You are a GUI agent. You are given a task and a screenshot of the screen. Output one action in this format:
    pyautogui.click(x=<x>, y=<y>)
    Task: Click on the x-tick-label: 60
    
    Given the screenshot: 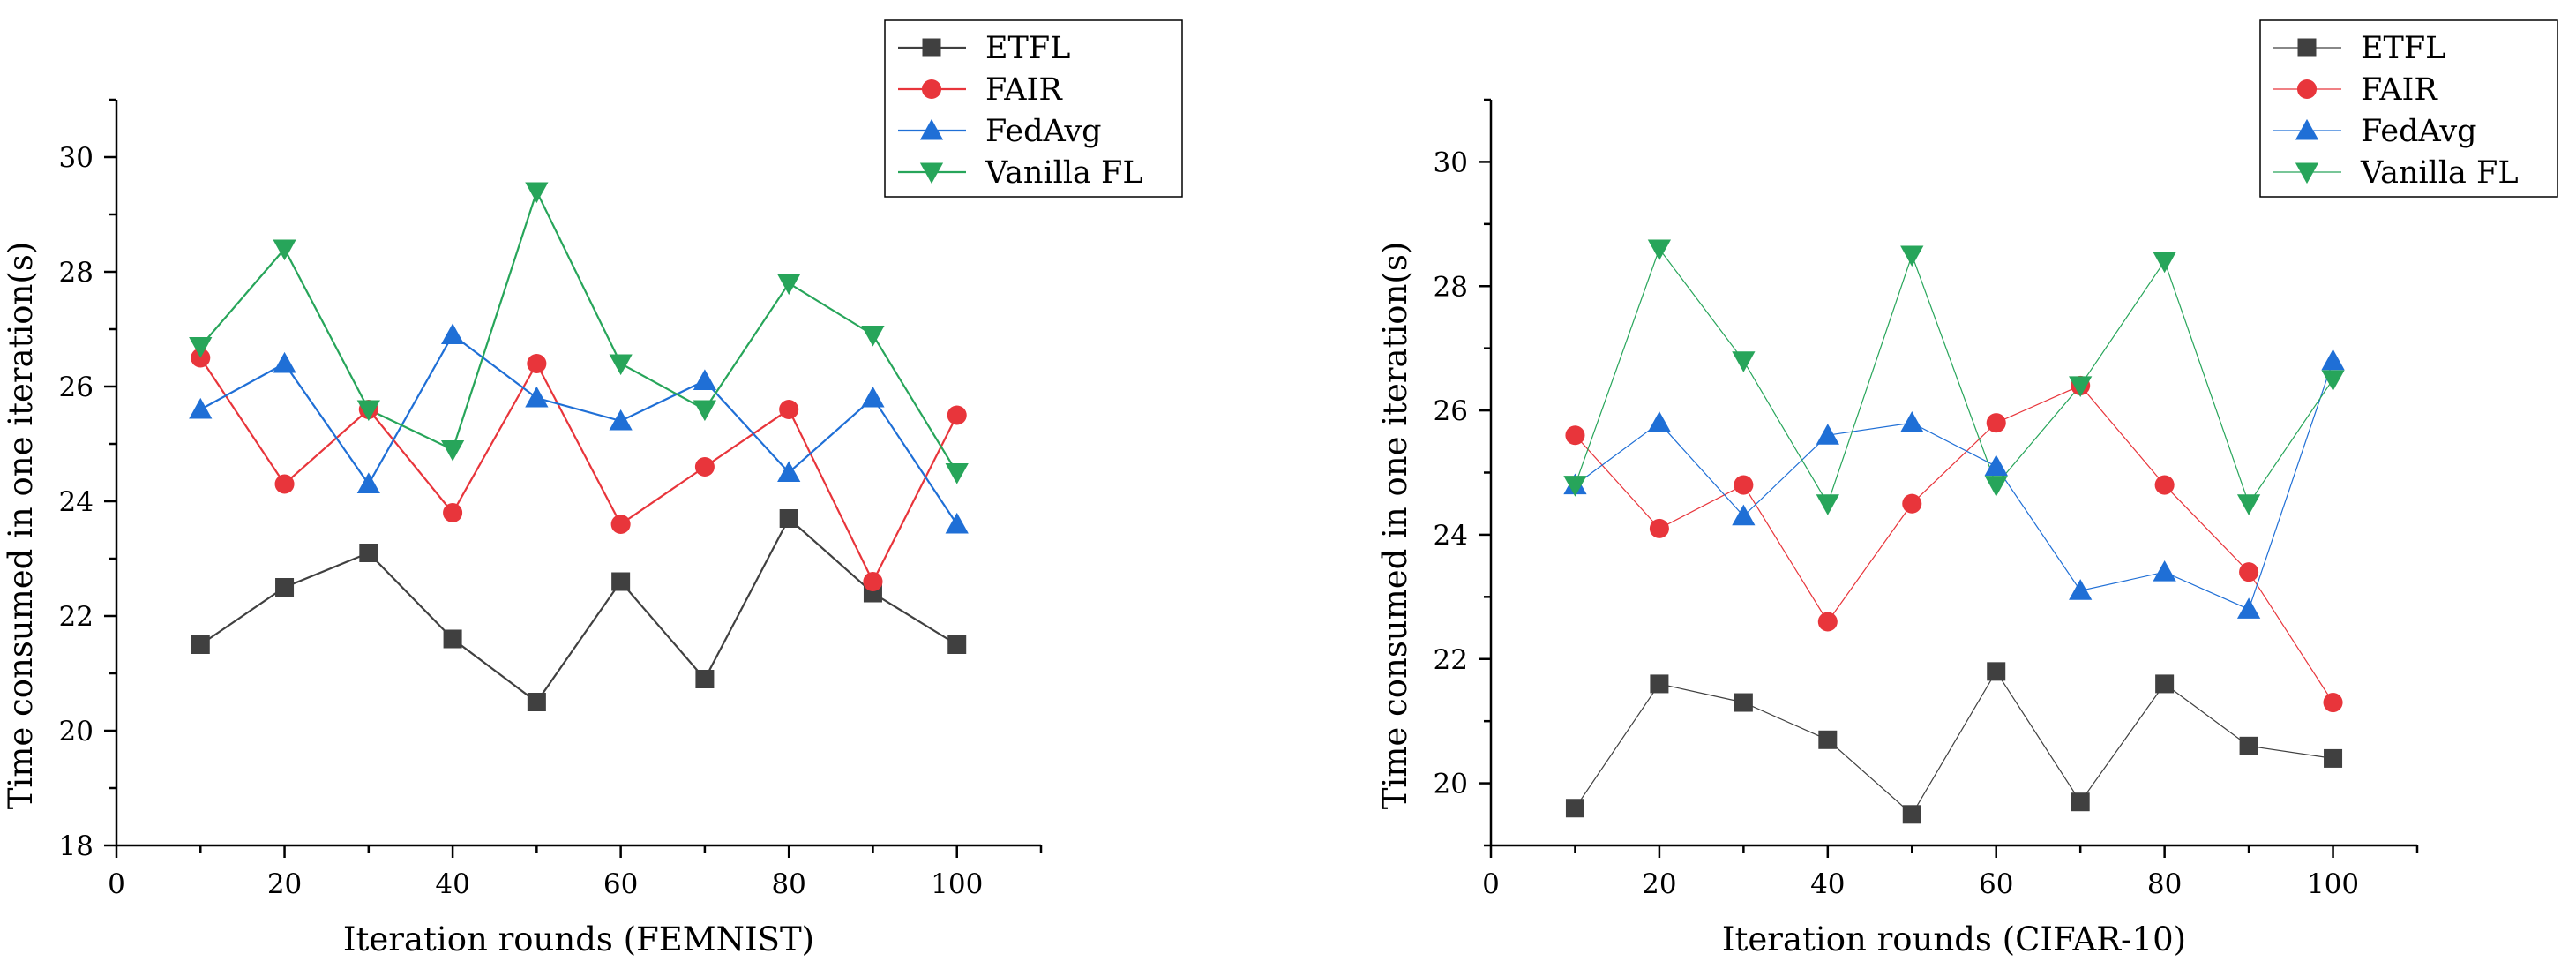 What is the action you would take?
    pyautogui.click(x=1996, y=884)
    